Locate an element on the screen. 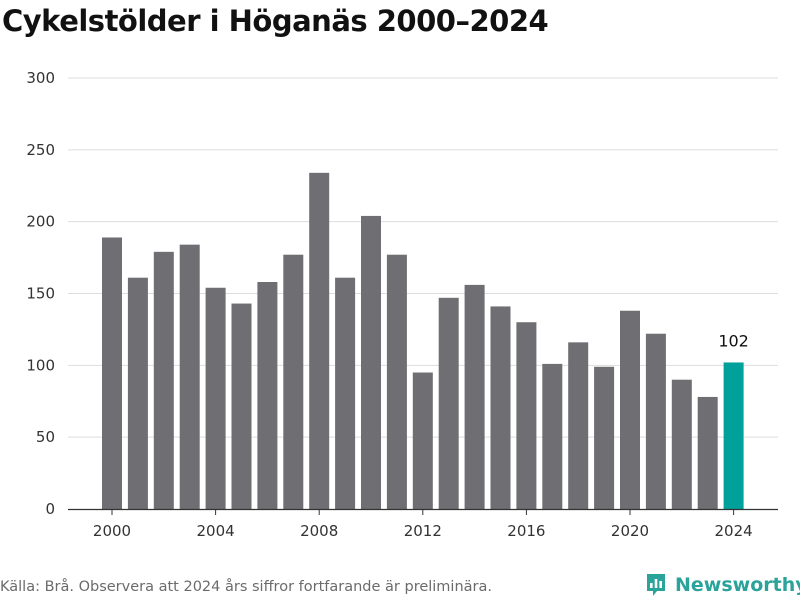 This screenshot has height=600, width=800. y-tick-label: 150 is located at coordinates (40, 294).